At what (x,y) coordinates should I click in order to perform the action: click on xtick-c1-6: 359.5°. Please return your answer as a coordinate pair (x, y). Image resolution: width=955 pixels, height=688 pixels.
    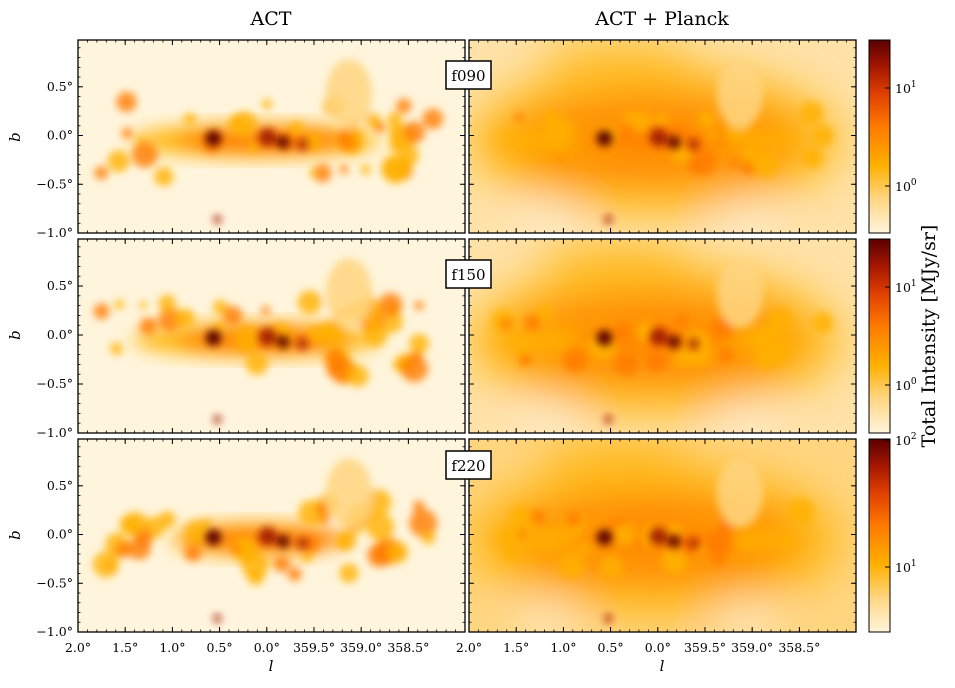
    Looking at the image, I should click on (314, 647).